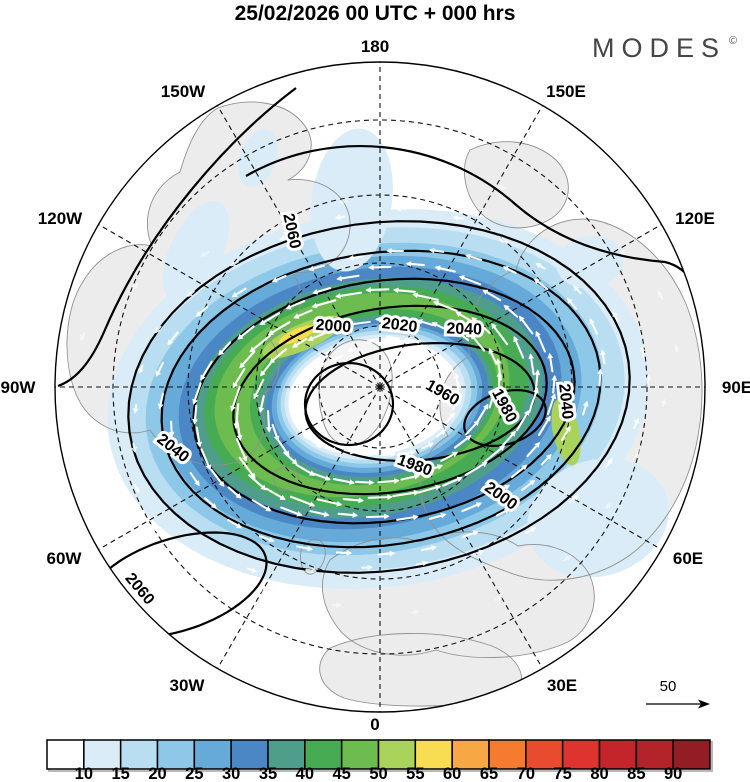 This screenshot has width=750, height=782. What do you see at coordinates (378, 773) in the screenshot?
I see `colorbar-tick: 50` at bounding box center [378, 773].